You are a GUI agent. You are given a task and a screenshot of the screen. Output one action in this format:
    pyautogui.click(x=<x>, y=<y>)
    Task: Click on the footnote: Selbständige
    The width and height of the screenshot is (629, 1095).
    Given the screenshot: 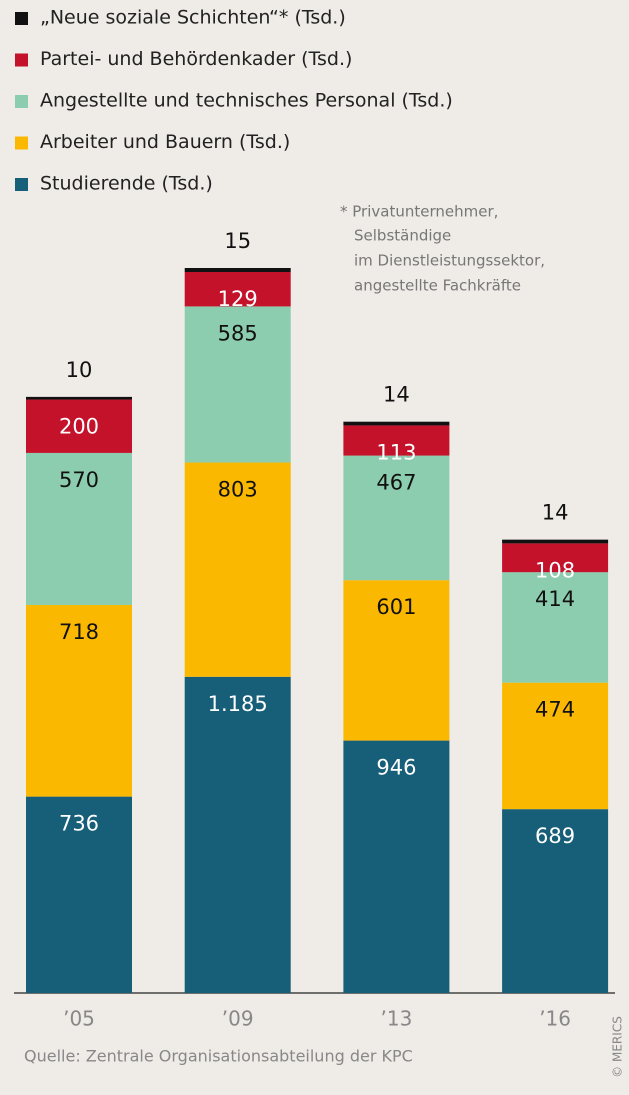 What is the action you would take?
    pyautogui.click(x=402, y=236)
    